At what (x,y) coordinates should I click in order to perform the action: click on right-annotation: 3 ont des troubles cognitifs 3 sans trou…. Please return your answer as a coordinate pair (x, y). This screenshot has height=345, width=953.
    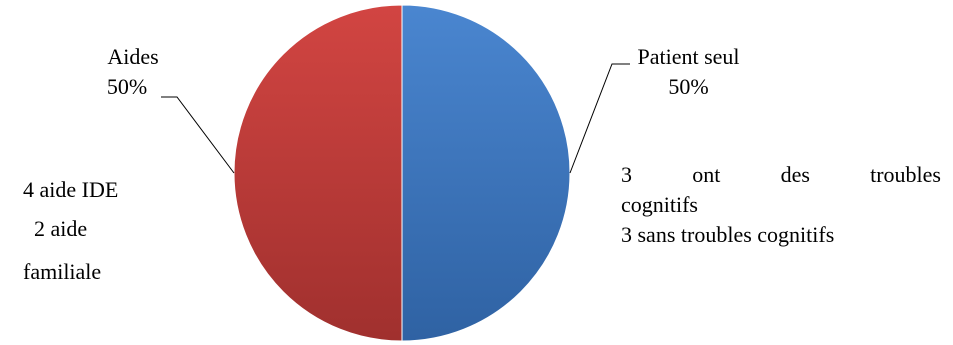
    Looking at the image, I should click on (781, 205).